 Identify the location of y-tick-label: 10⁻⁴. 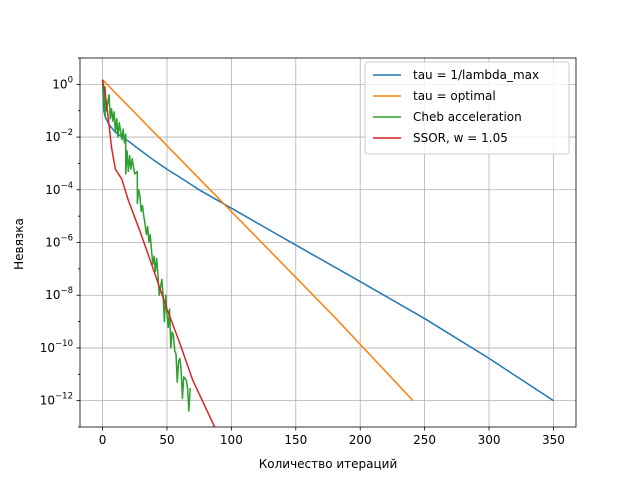
(59, 189).